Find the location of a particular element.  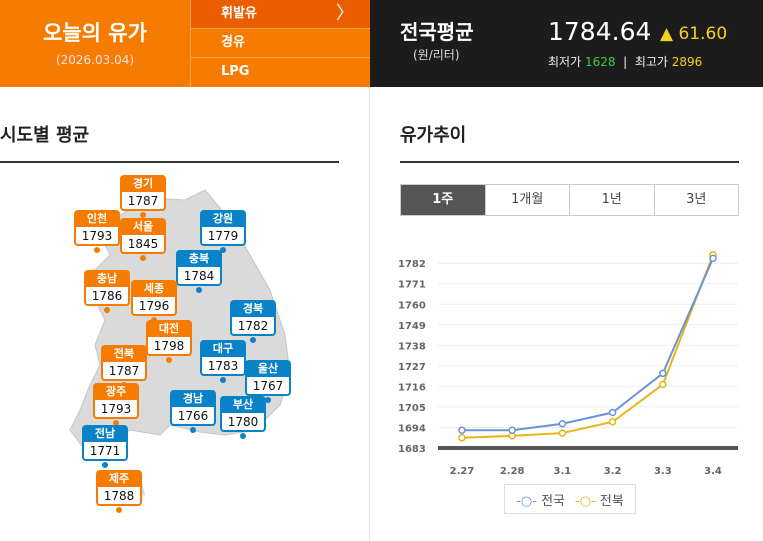

region-label: 제주 1788 is located at coordinates (119, 491).